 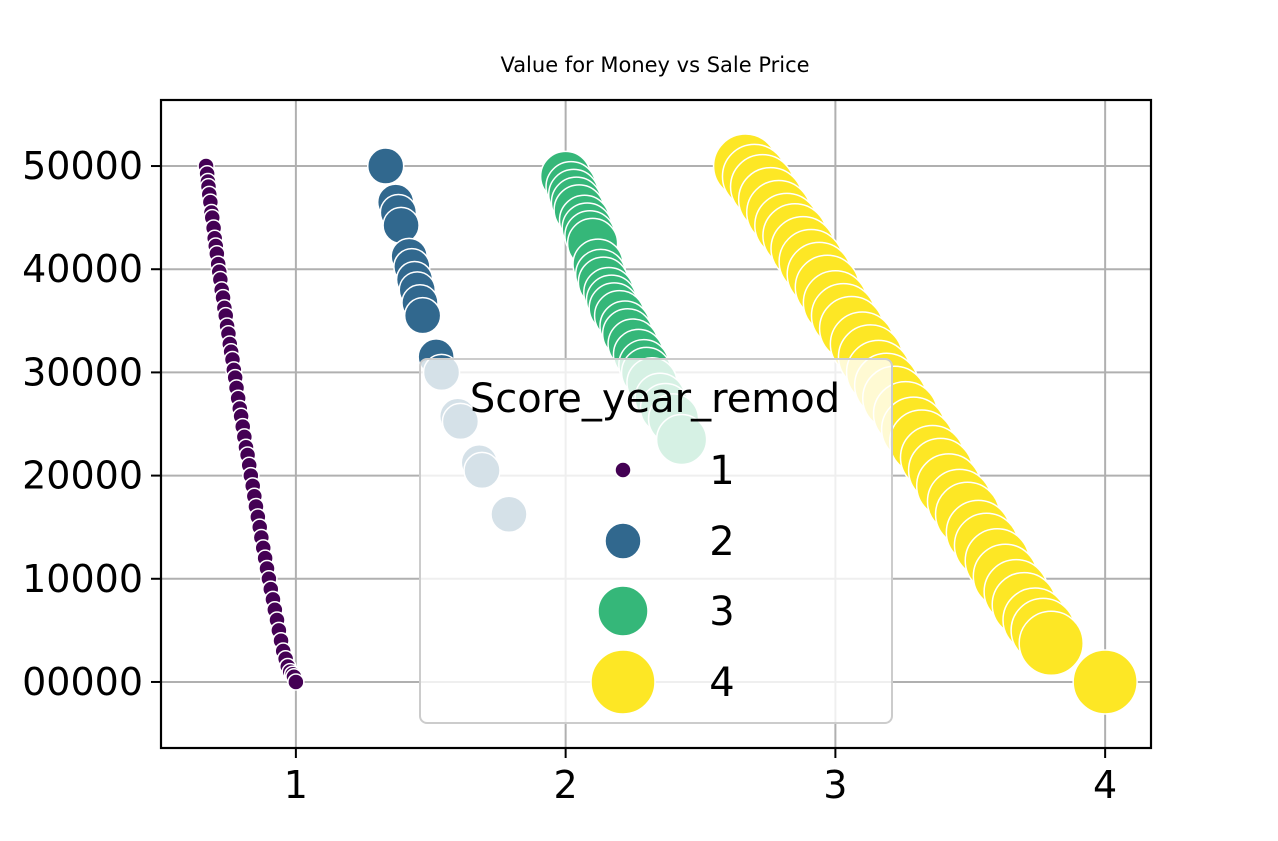 I want to click on y-tick-label: 00000, so click(x=82, y=682).